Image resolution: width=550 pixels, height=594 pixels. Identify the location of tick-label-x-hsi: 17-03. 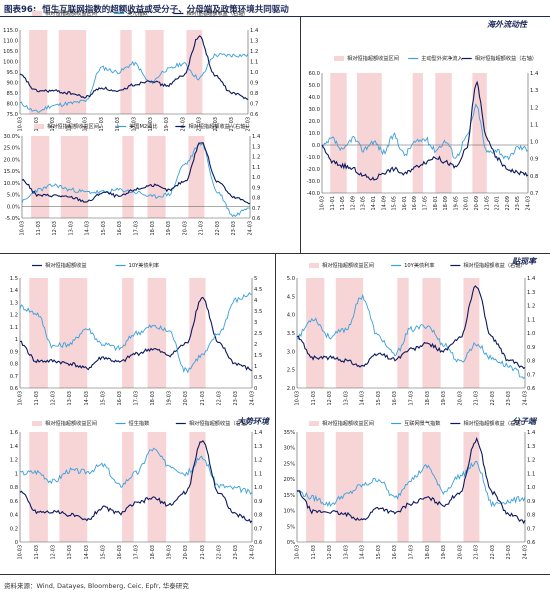
(137, 552).